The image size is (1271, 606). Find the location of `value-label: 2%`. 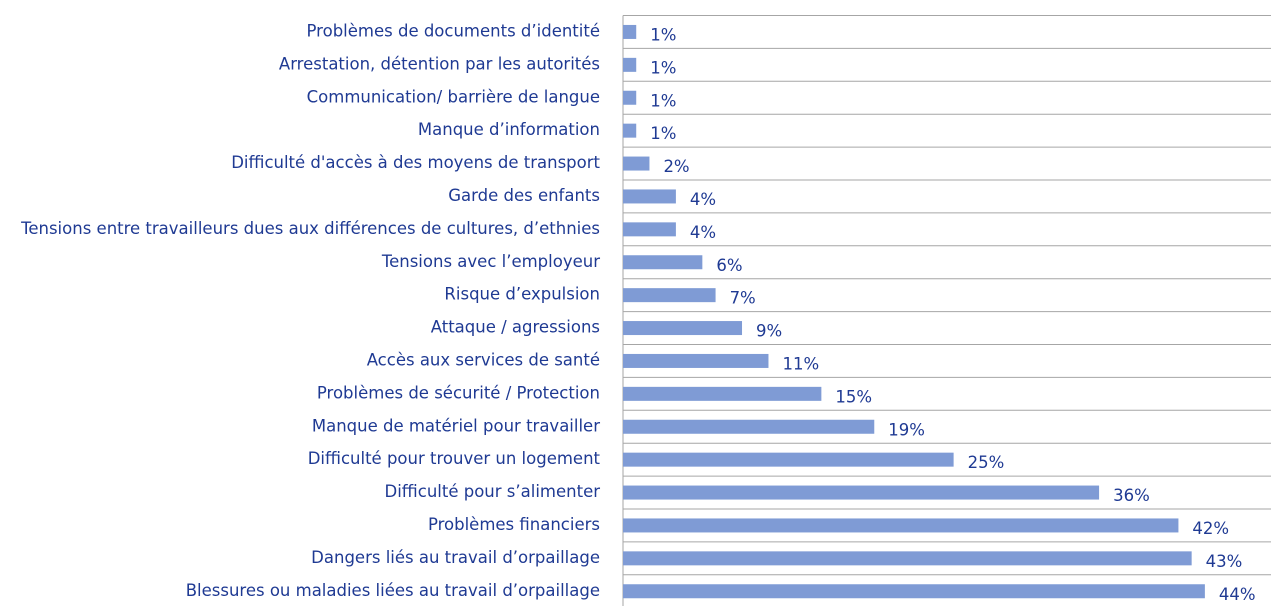

value-label: 2% is located at coordinates (676, 166).